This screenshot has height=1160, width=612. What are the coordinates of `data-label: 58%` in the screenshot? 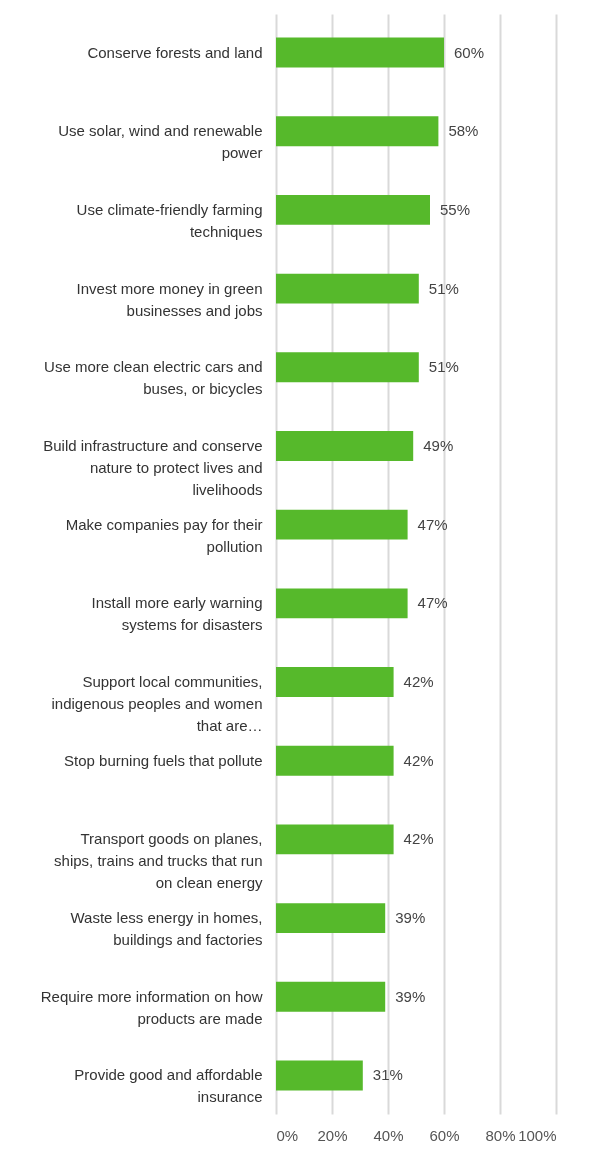 It's located at (463, 131).